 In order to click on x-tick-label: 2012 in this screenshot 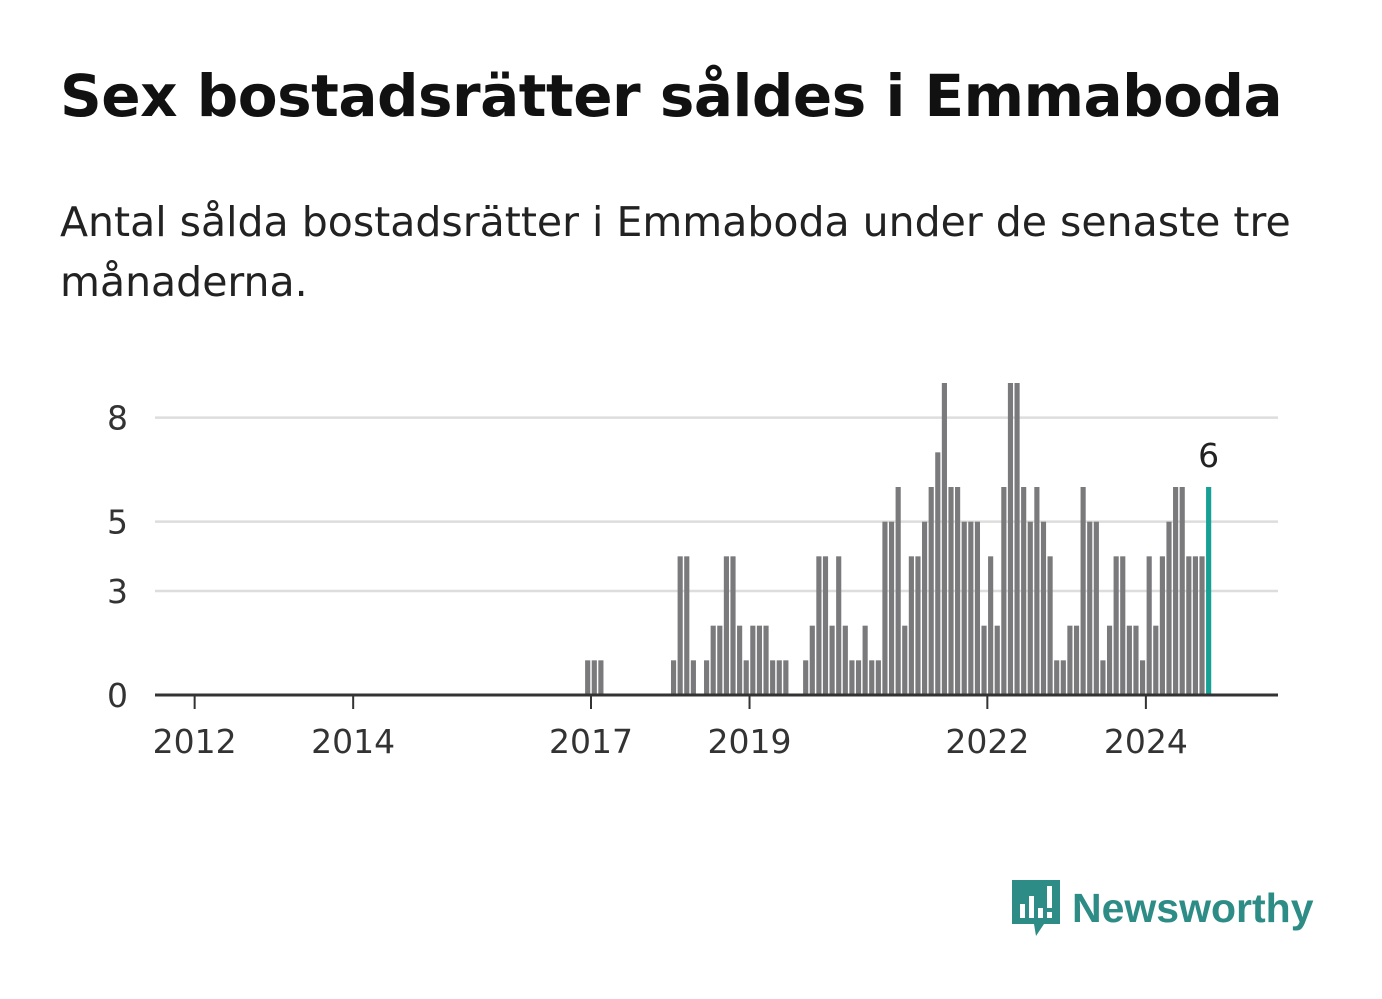, I will do `click(195, 741)`.